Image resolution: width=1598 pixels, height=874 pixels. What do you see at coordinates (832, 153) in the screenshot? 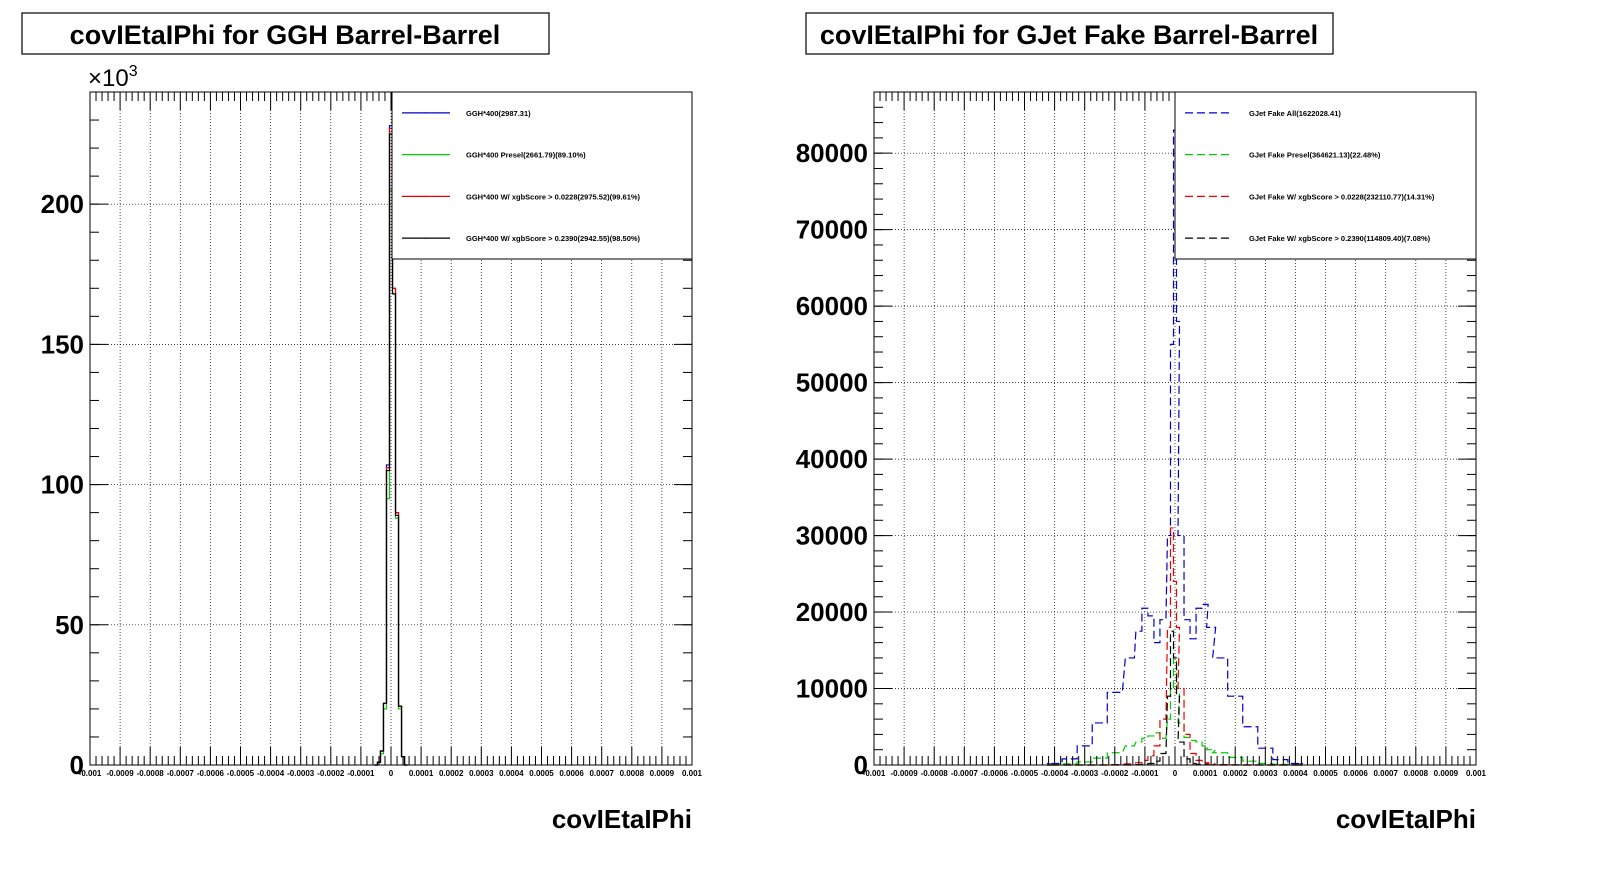
I see `y-tick-label: 80000` at bounding box center [832, 153].